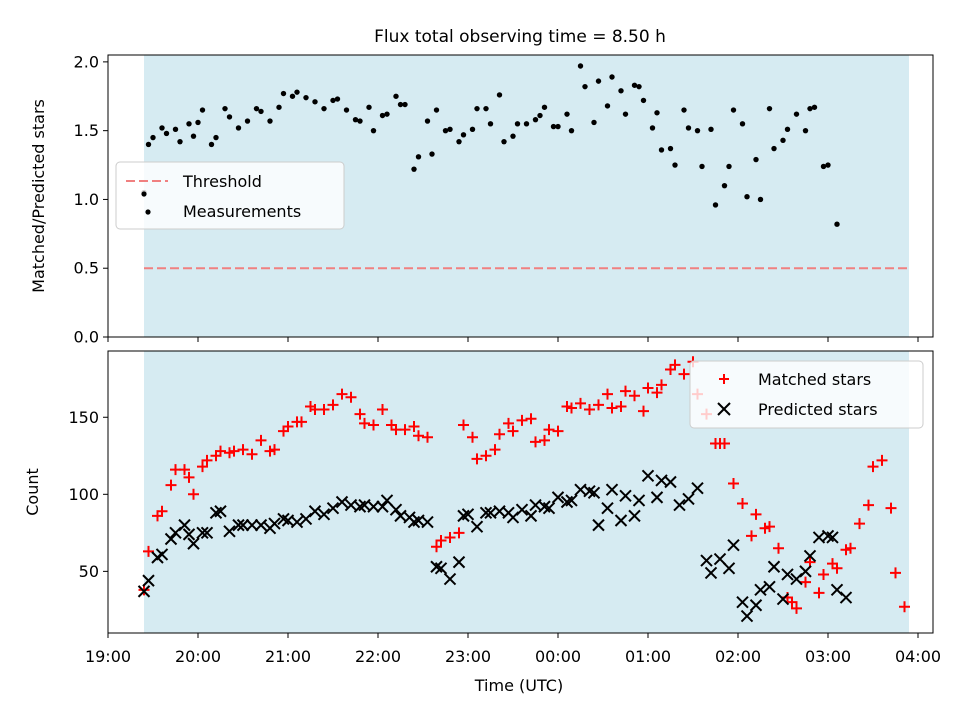 This screenshot has height=720, width=960. I want to click on count-legend-box, so click(806, 394).